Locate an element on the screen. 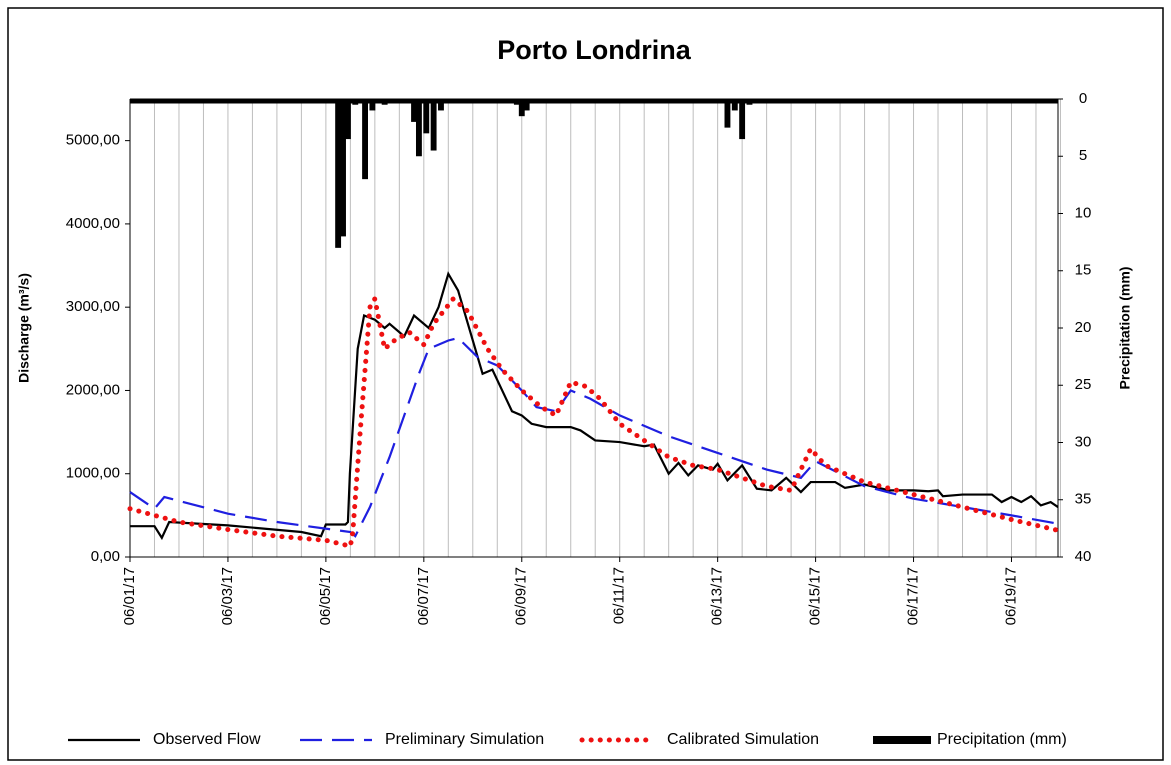 This screenshot has height=765, width=1171. x-tick-label: 06/17/17 is located at coordinates (913, 596).